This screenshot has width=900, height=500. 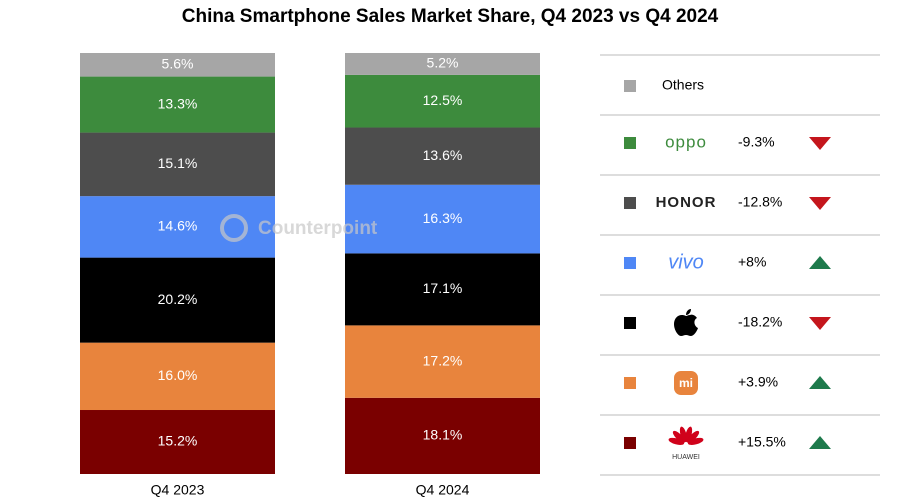 What do you see at coordinates (762, 442) in the screenshot?
I see `change-label: +15.5%` at bounding box center [762, 442].